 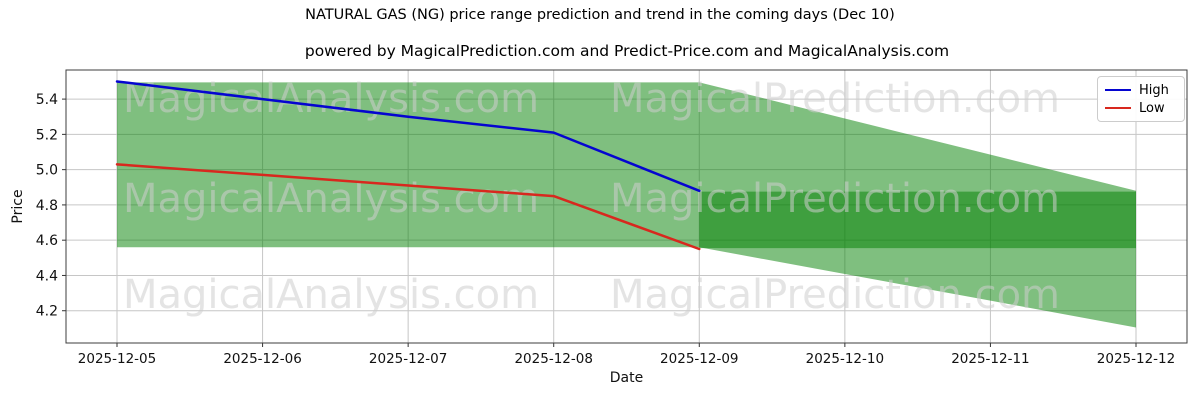 I want to click on x-tick-label: 2025-12-05, so click(x=117, y=359).